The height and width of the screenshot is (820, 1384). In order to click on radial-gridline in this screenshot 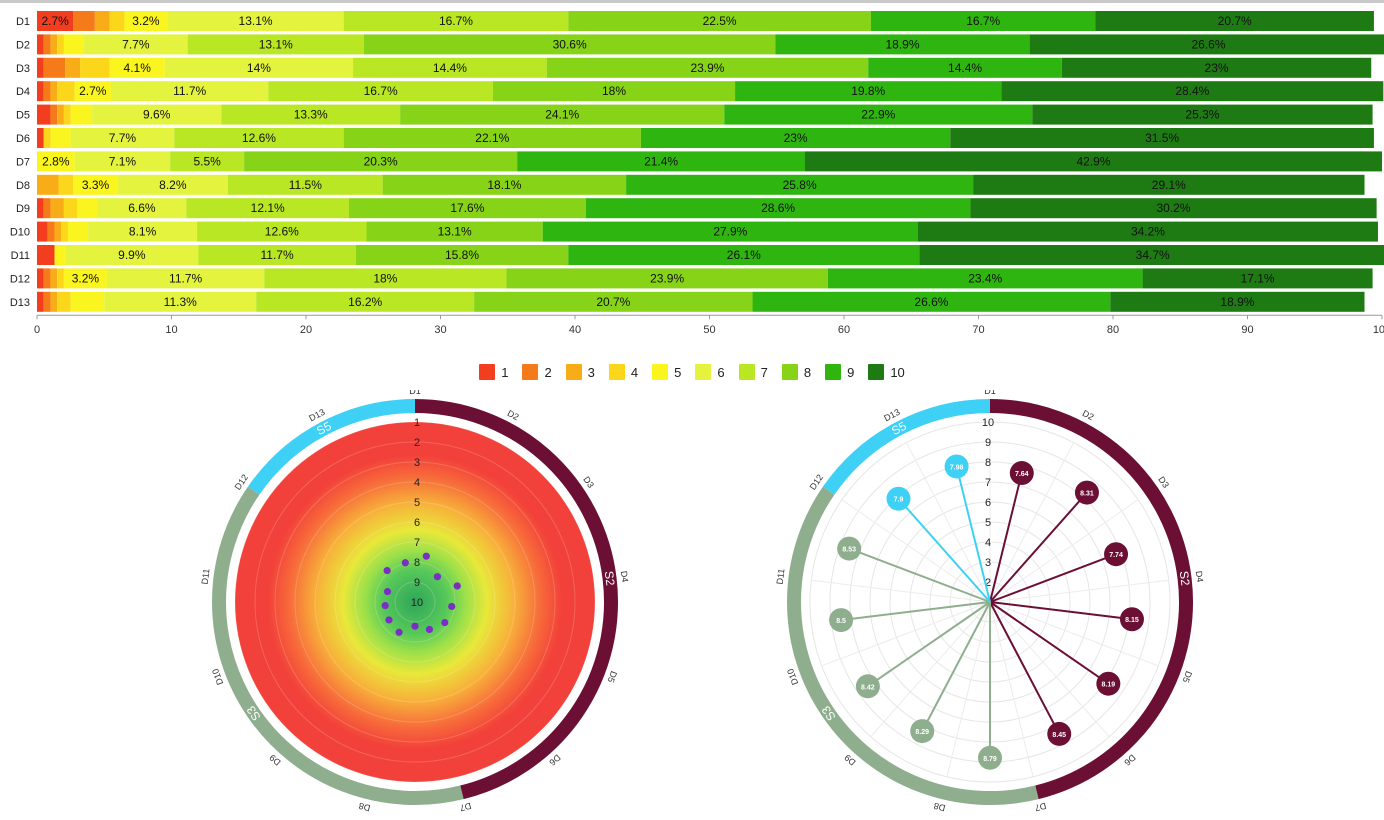, I will do `click(415, 602)`.